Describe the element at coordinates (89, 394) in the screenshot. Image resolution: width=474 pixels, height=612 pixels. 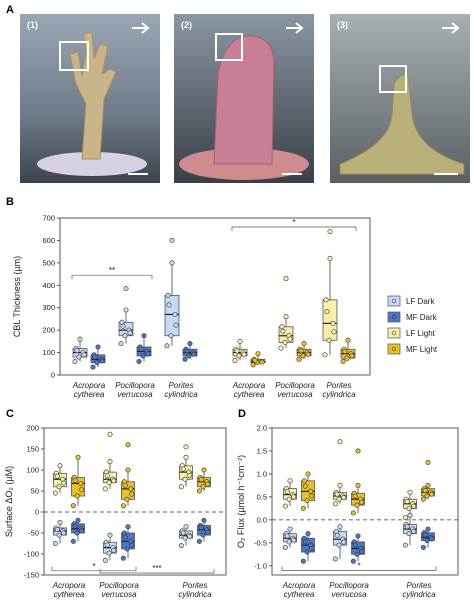
I see `species-epithet-label: cytherea` at that location.